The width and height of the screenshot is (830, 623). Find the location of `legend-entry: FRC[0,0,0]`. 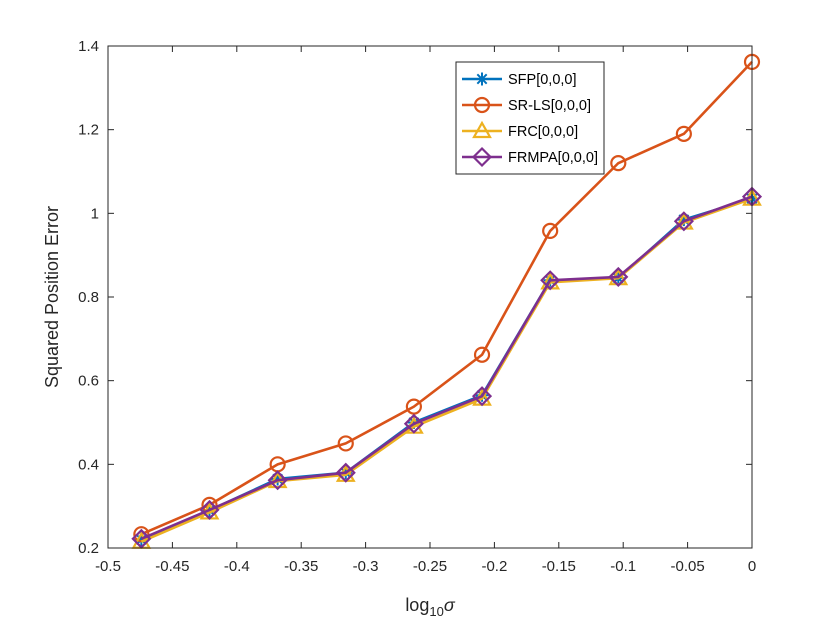

legend-entry: FRC[0,0,0] is located at coordinates (520, 130).